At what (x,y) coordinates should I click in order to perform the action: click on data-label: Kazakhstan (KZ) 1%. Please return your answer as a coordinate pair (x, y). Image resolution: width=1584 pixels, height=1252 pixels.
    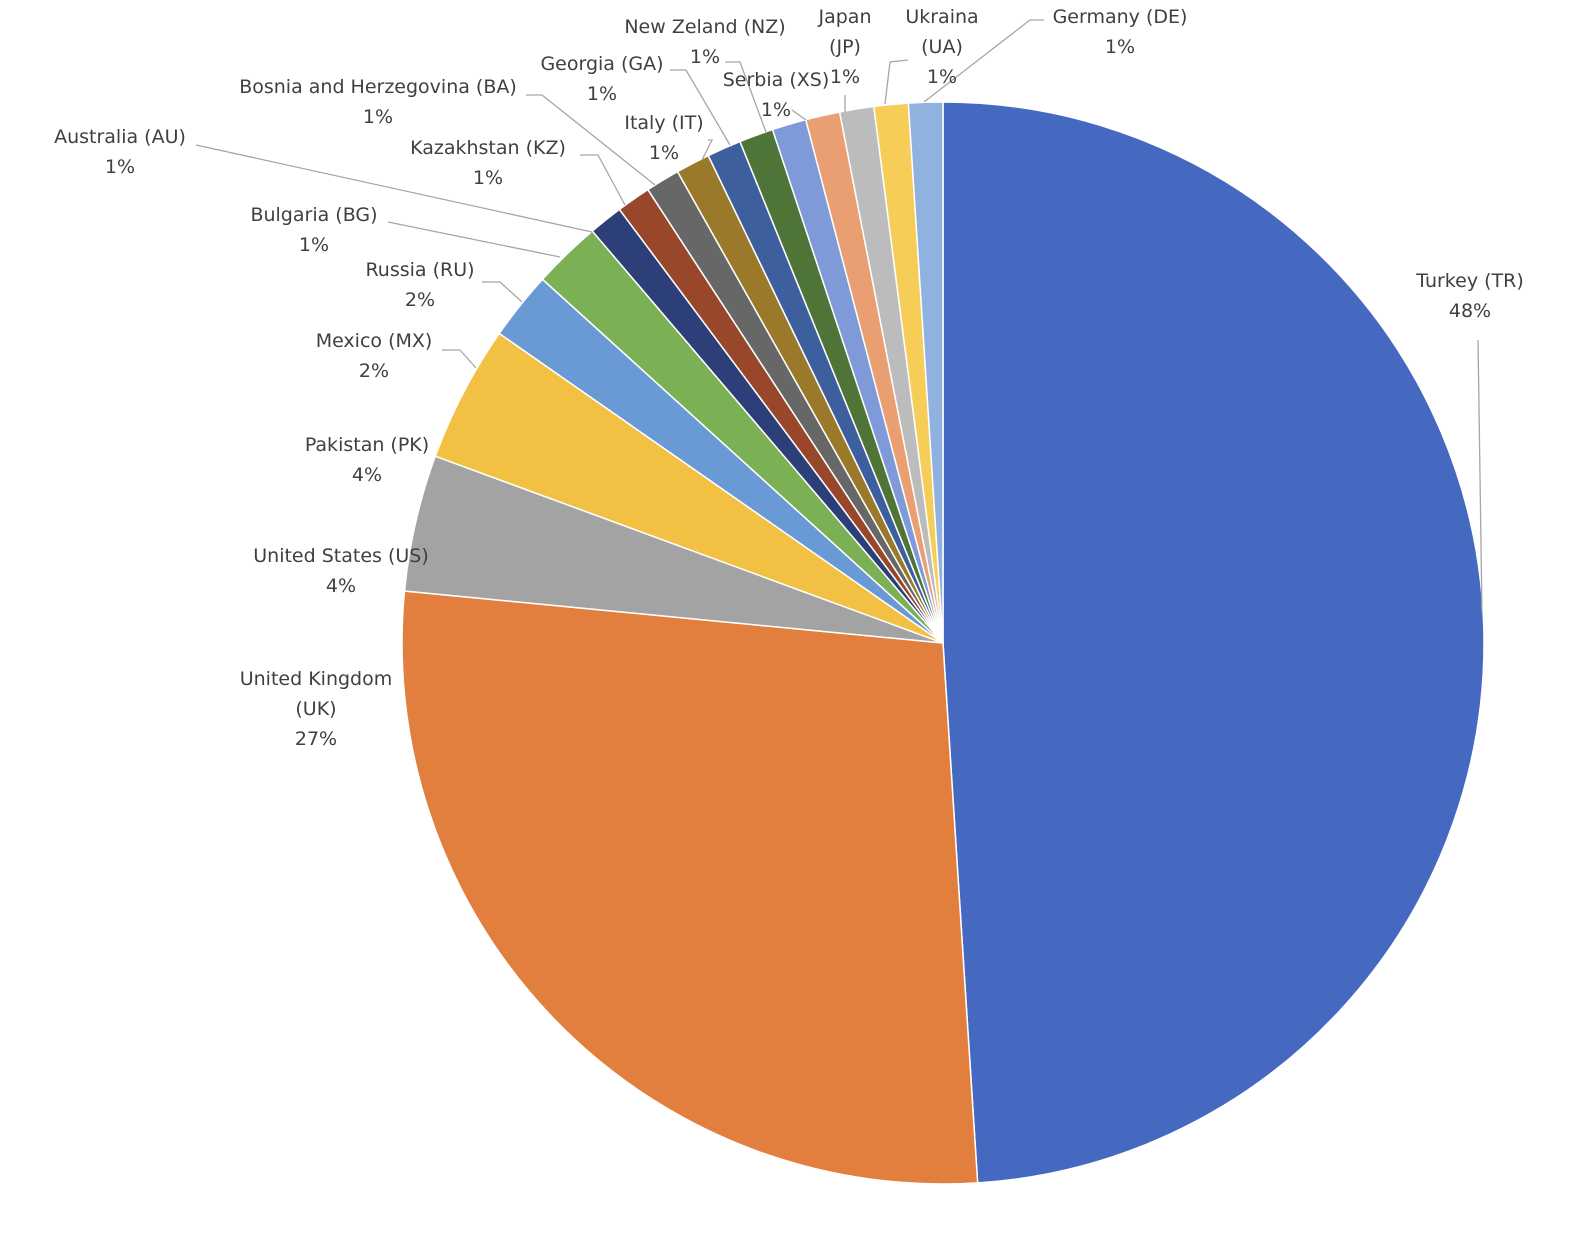
    Looking at the image, I should click on (488, 163).